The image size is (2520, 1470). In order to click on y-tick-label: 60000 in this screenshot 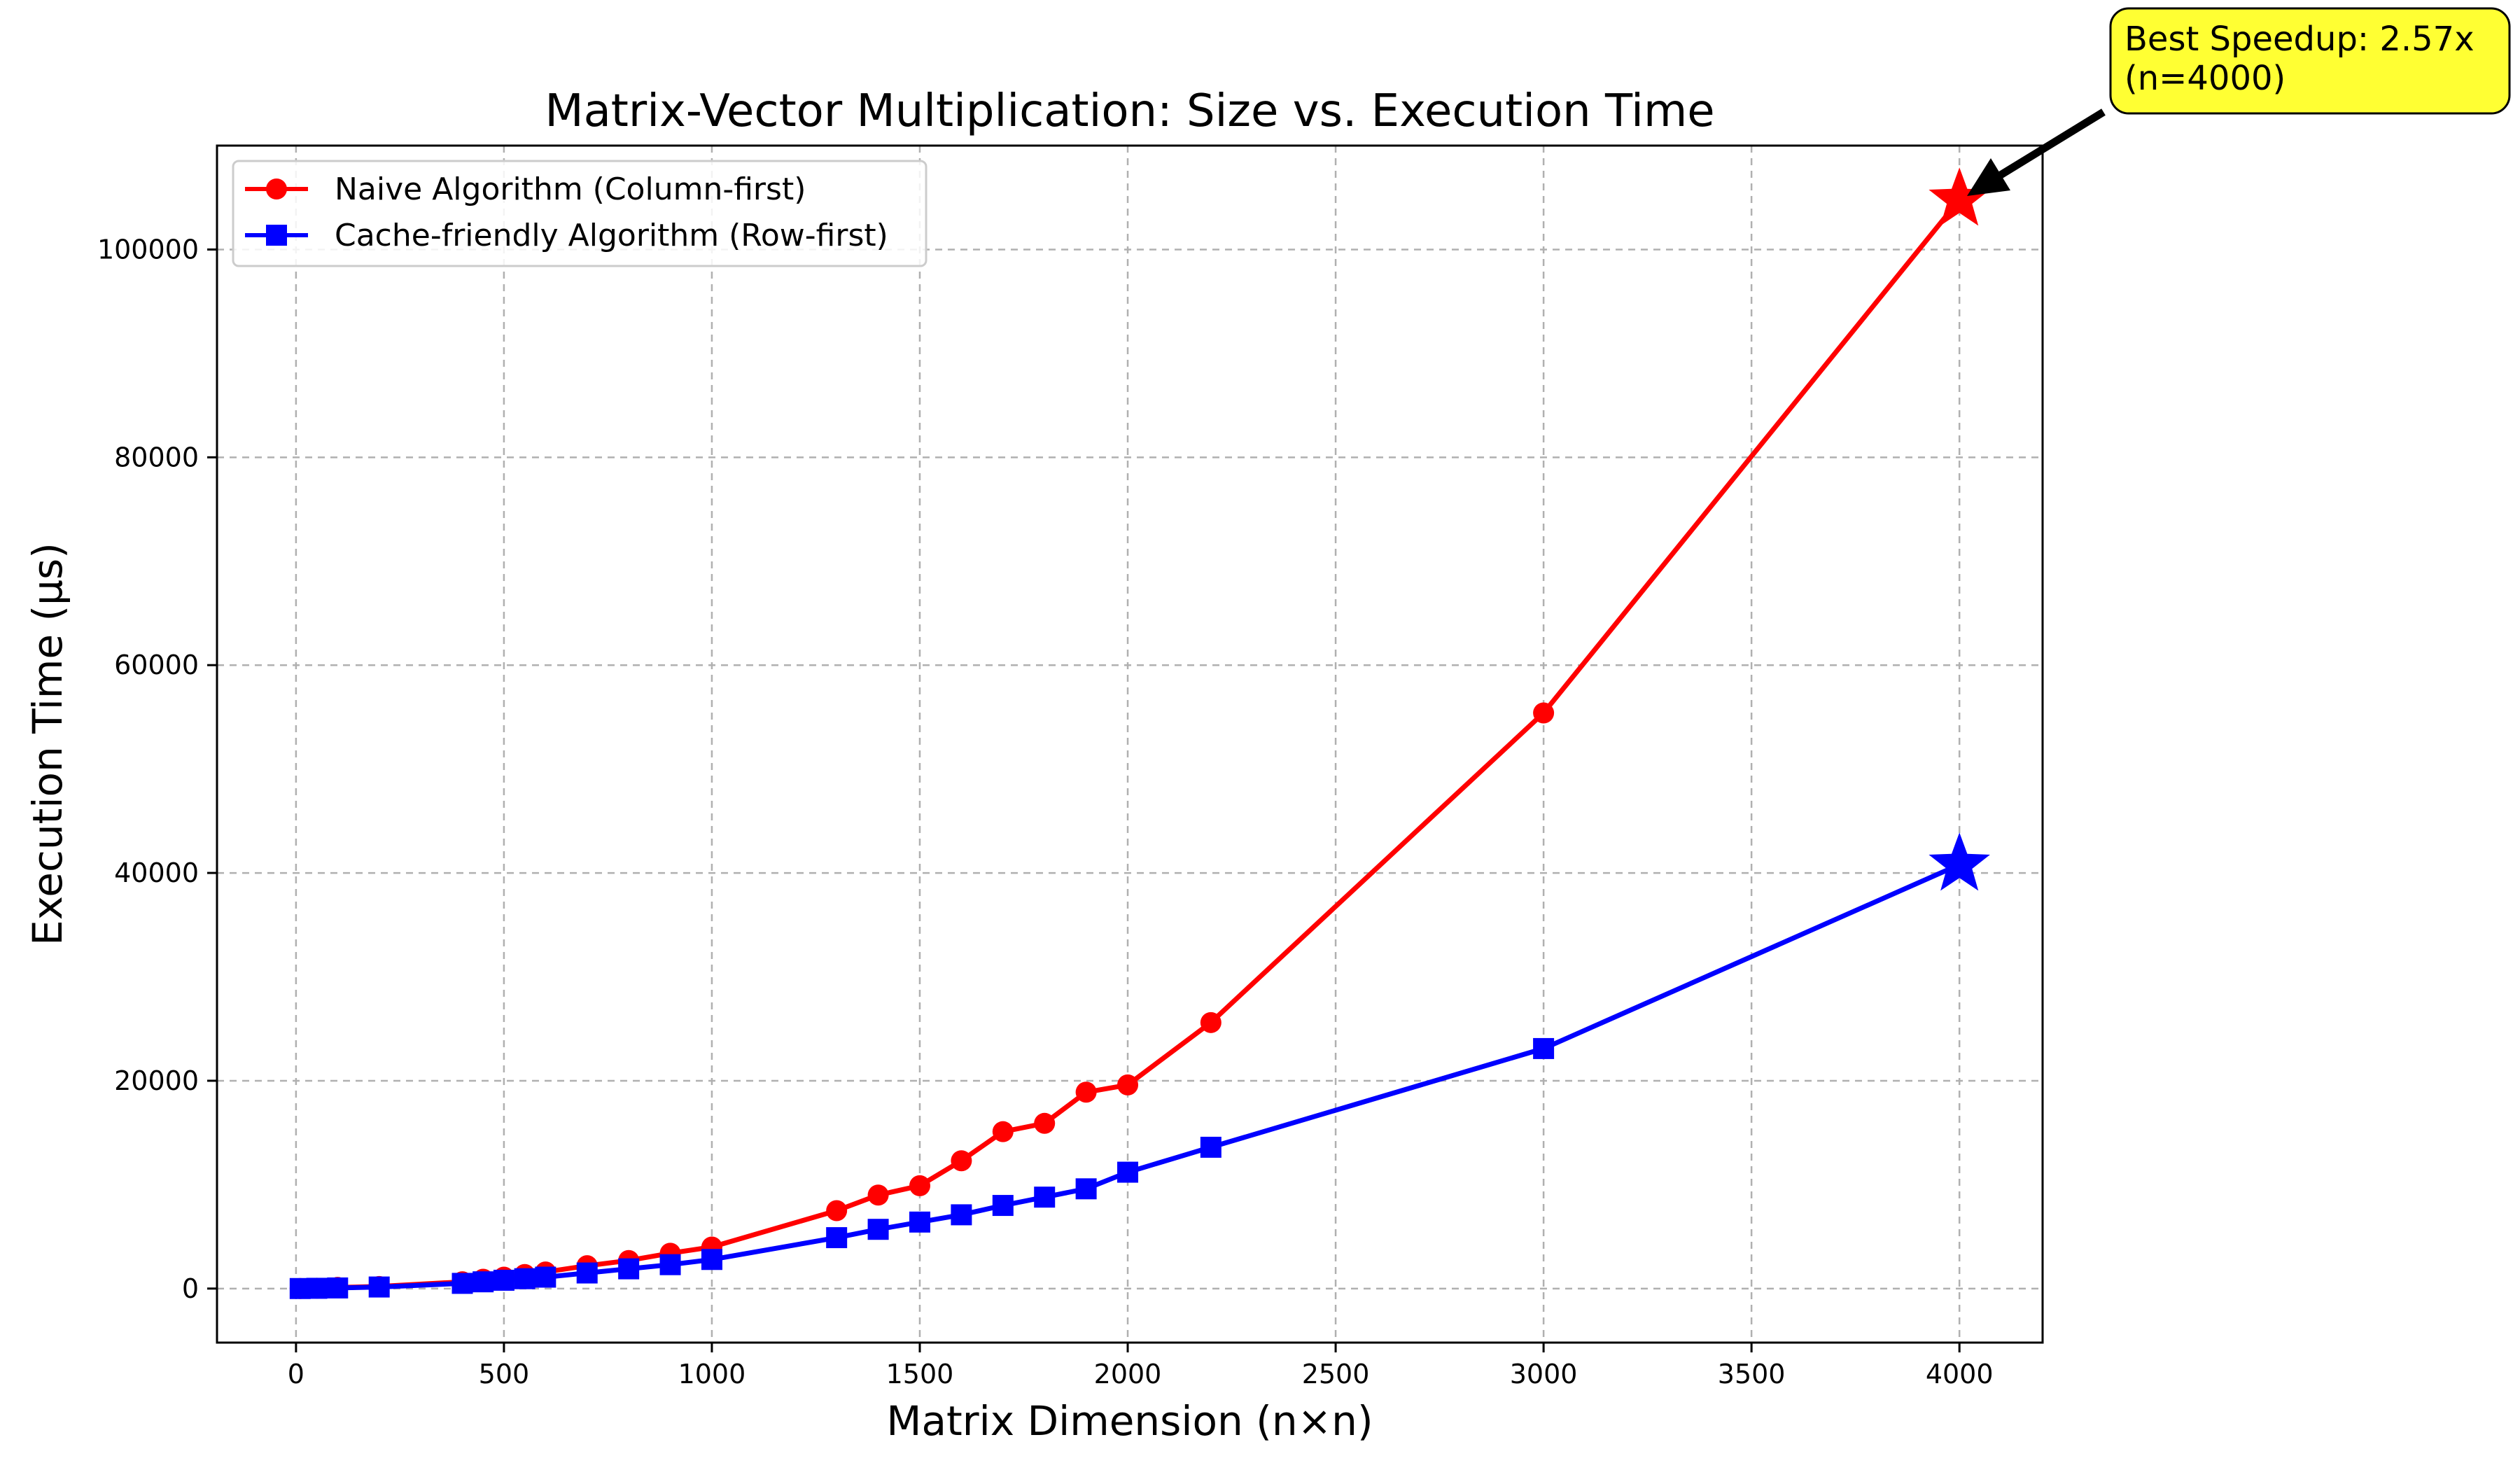, I will do `click(156, 665)`.